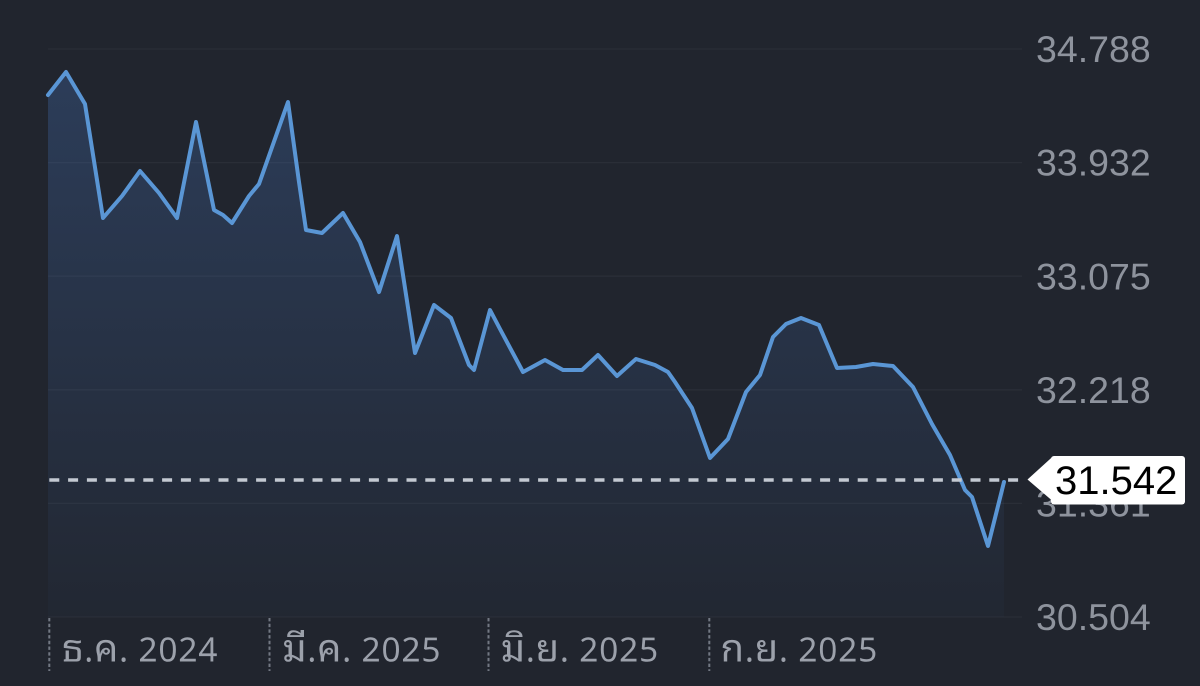 Image resolution: width=1200 pixels, height=686 pixels. I want to click on svg-text: 30.504, so click(1093, 617).